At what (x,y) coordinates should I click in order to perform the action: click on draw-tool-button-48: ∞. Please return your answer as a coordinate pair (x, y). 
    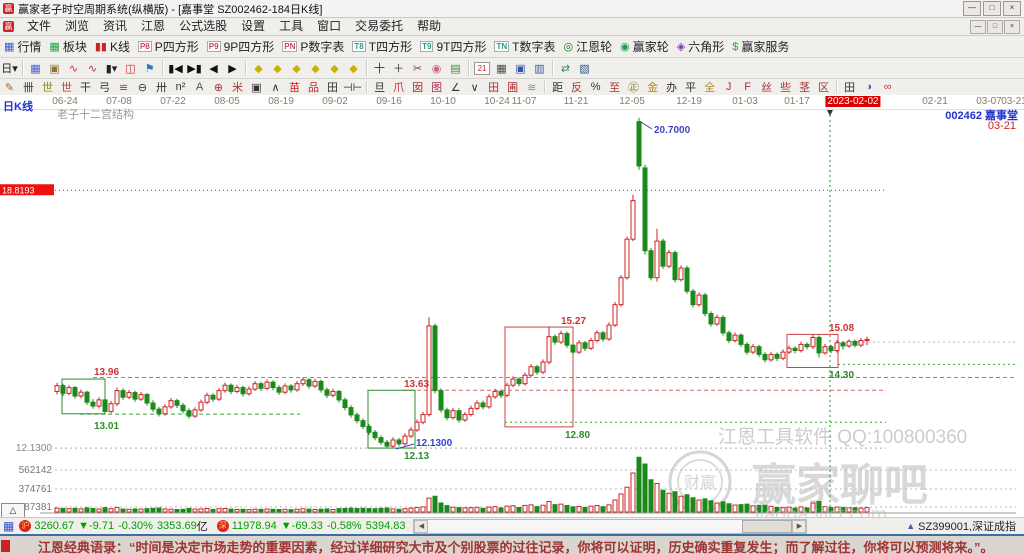
    Looking at the image, I should click on (887, 87).